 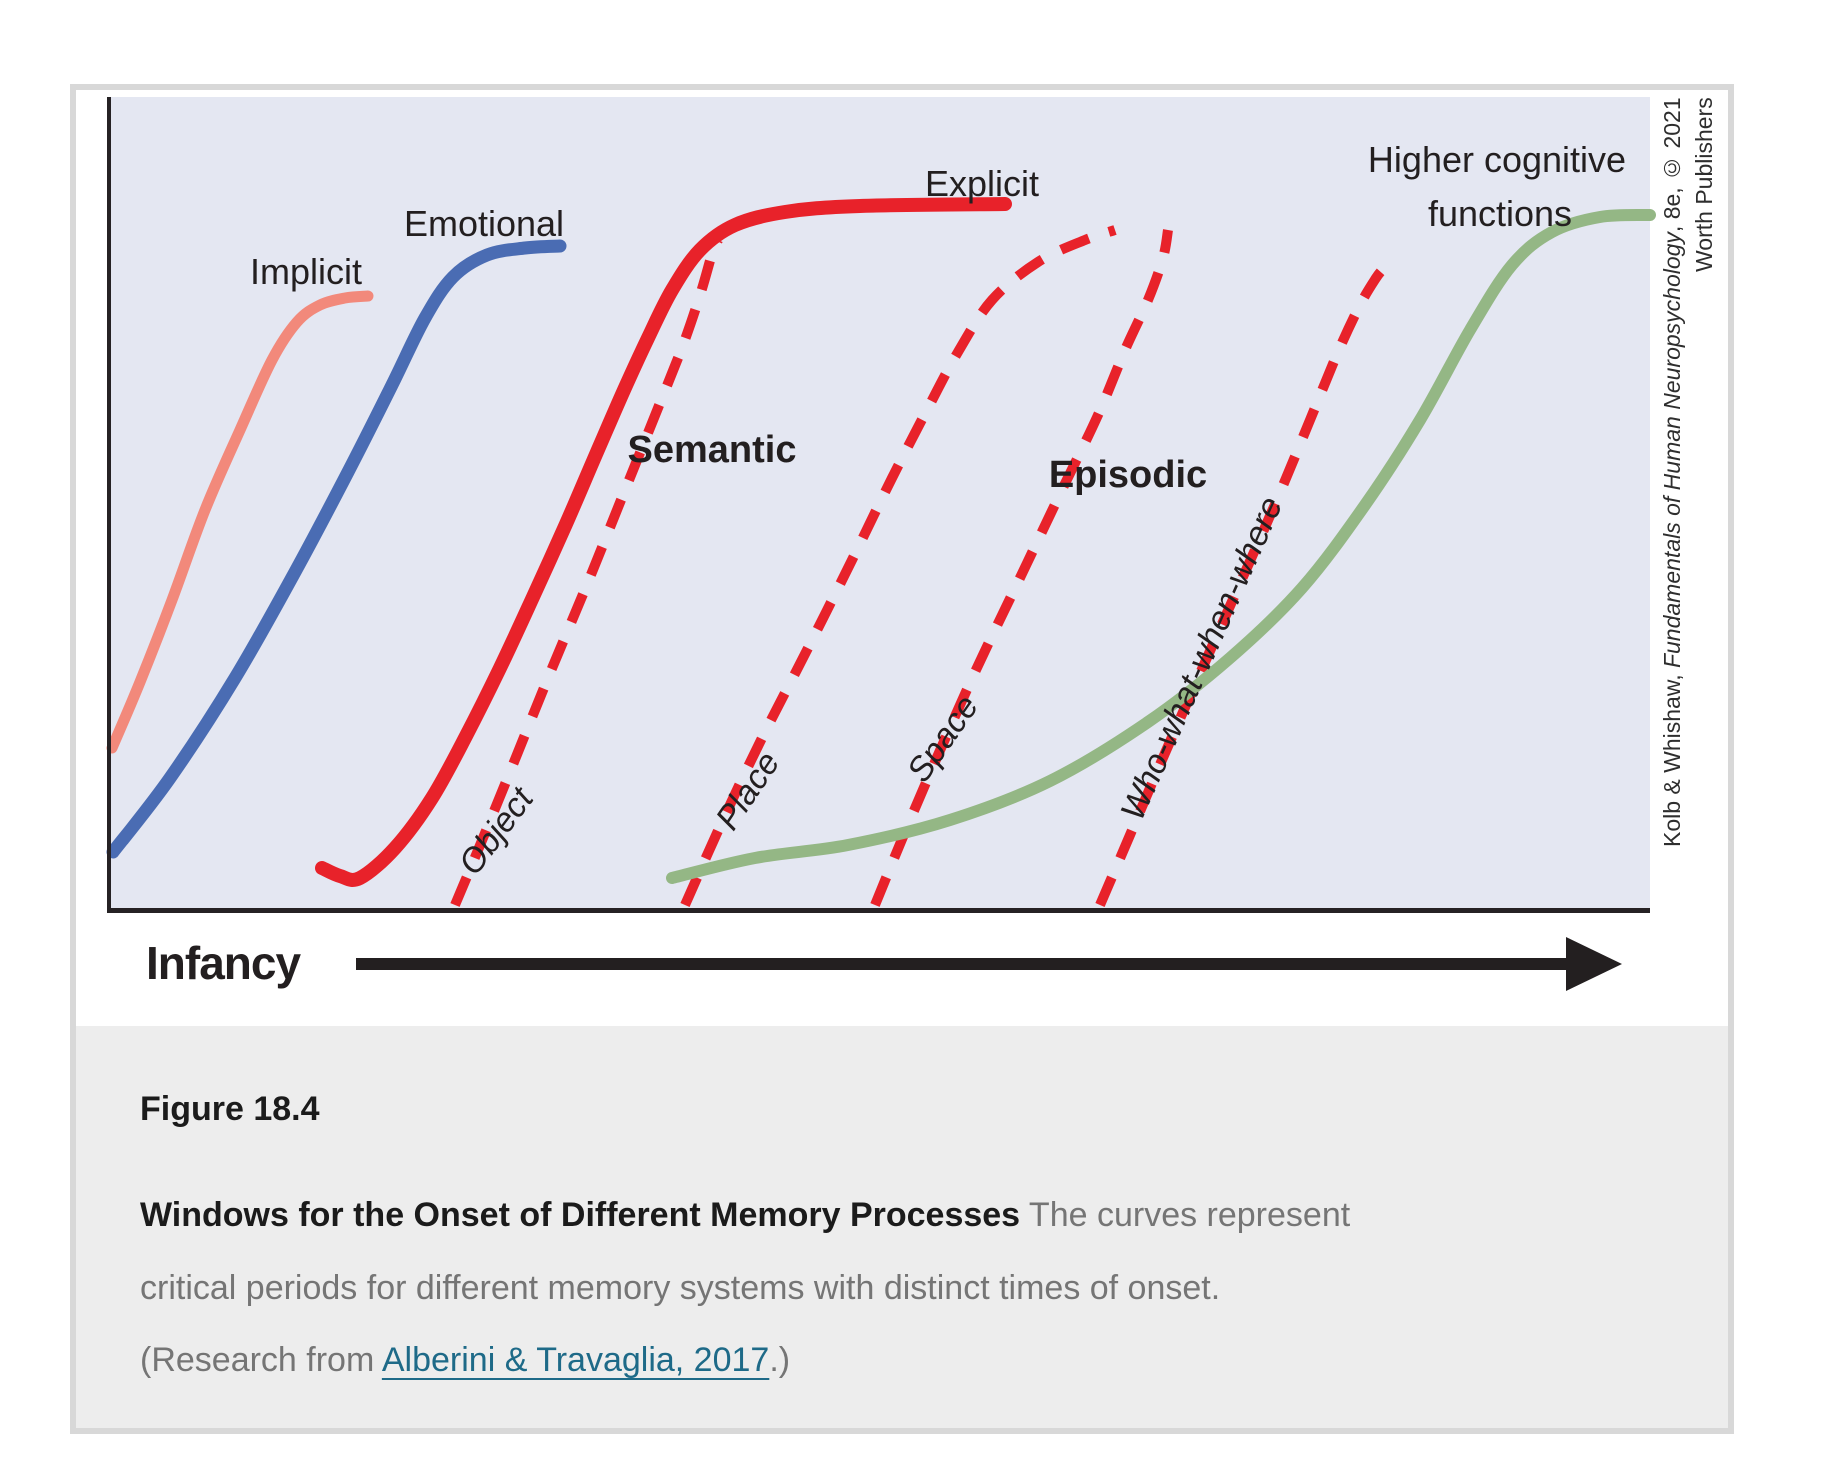 I want to click on label-implicit: Implicit, so click(x=306, y=271).